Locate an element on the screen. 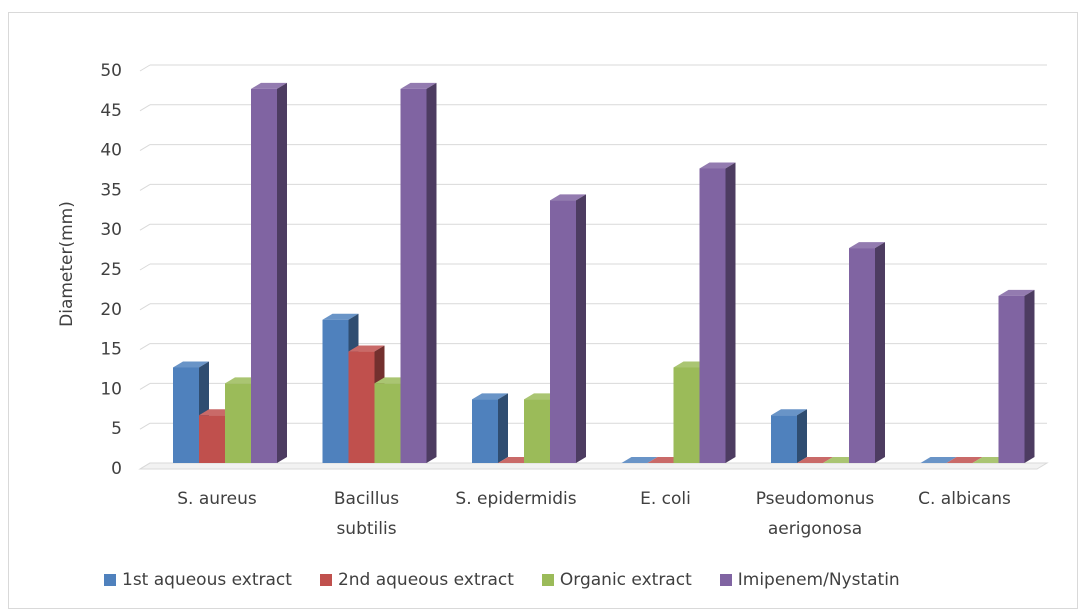 The image size is (1083, 613). legend-label: 1st aqueous extract is located at coordinates (207, 580).